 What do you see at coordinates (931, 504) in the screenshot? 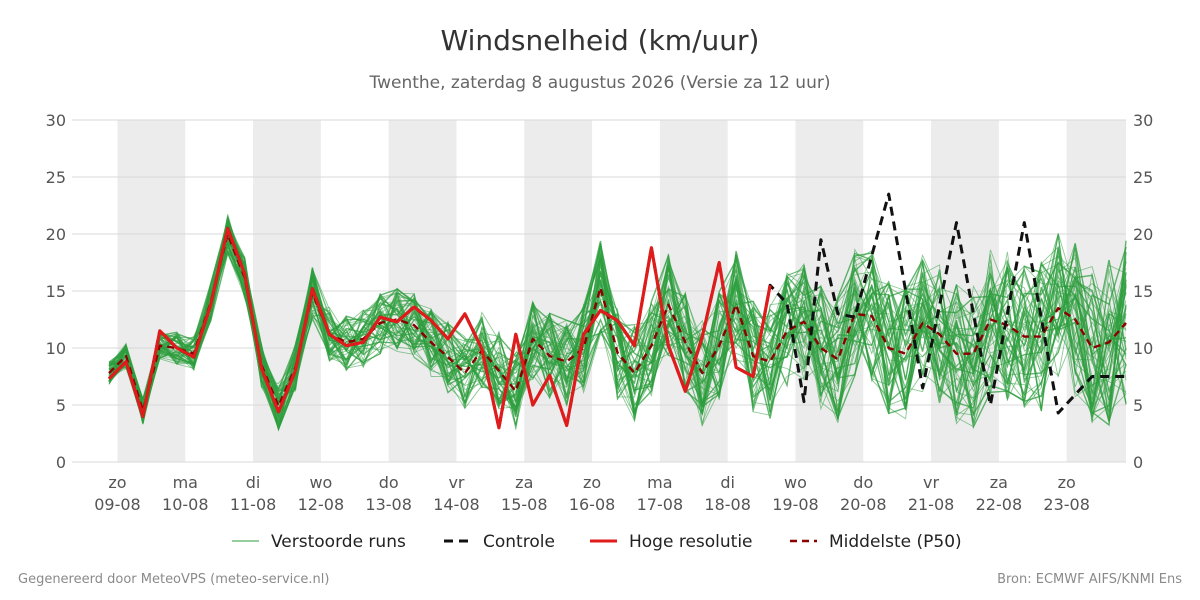
I see `x-tick-date: 21-08` at bounding box center [931, 504].